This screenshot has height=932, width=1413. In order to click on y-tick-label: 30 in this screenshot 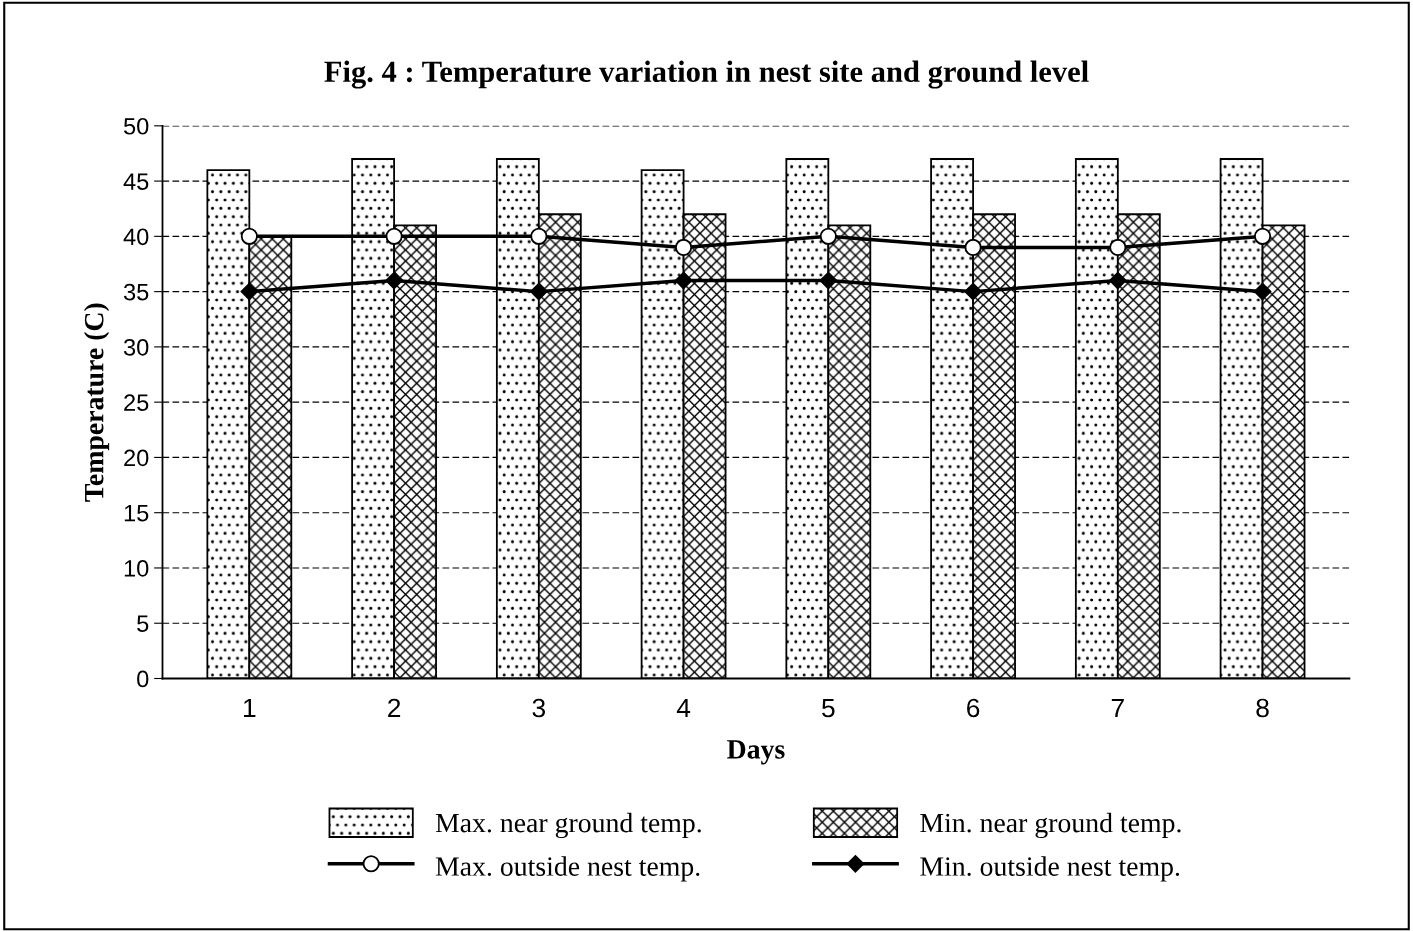, I will do `click(136, 347)`.